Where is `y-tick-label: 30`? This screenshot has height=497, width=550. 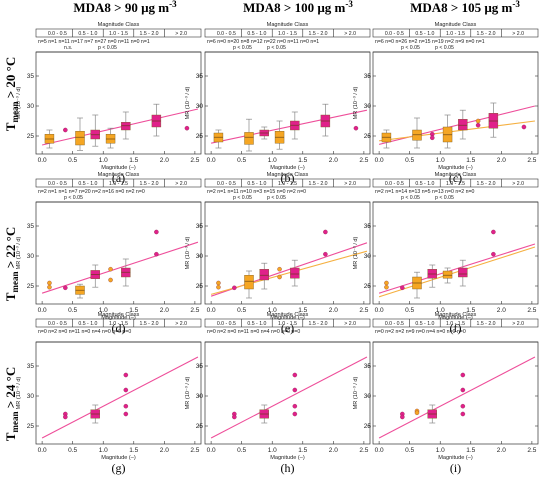 y-tick-label: 30 is located at coordinates (368, 256).